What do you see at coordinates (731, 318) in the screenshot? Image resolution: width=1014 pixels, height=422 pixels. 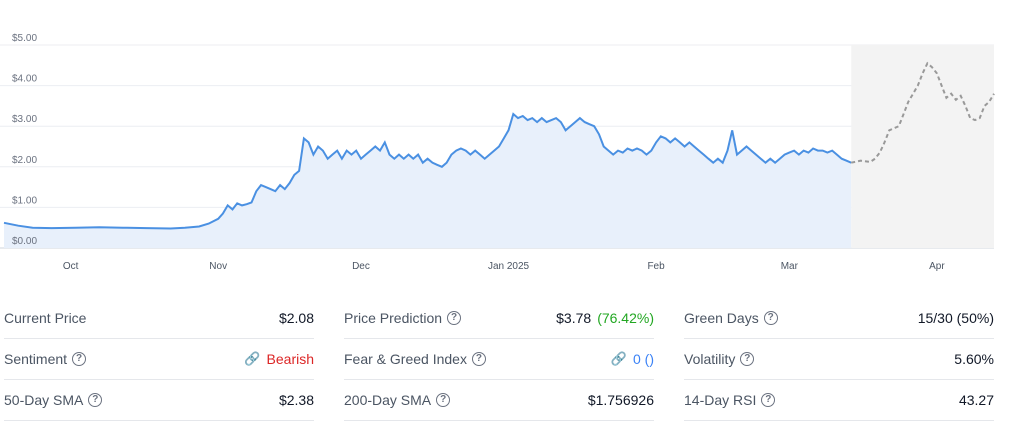 I see `stat-label: Green Days?` at bounding box center [731, 318].